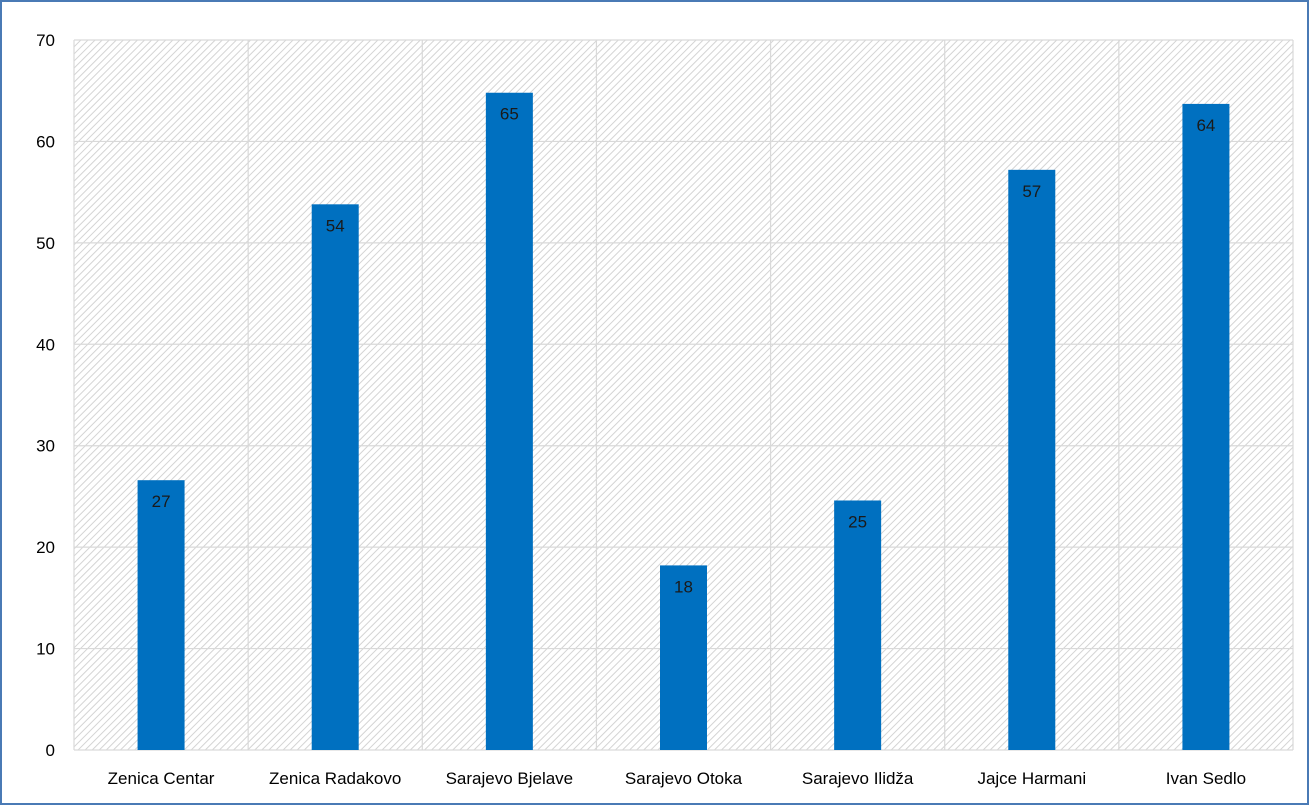 This screenshot has height=805, width=1309. Describe the element at coordinates (1031, 191) in the screenshot. I see `data-label: 57` at that location.